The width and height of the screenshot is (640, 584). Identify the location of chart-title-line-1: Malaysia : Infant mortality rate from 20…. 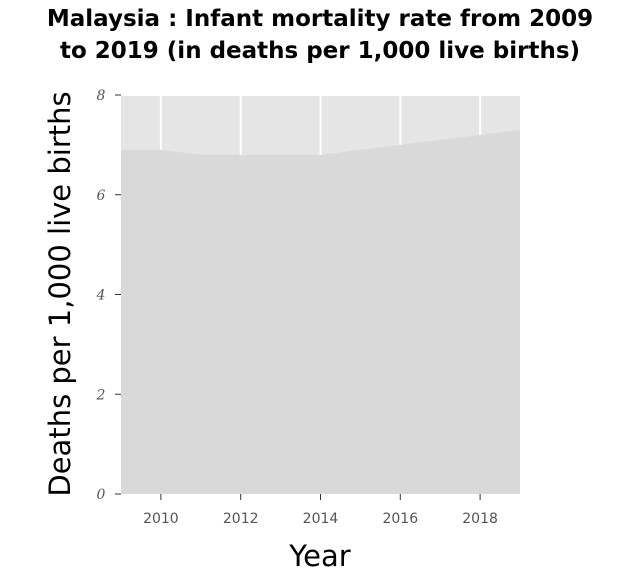
(320, 19).